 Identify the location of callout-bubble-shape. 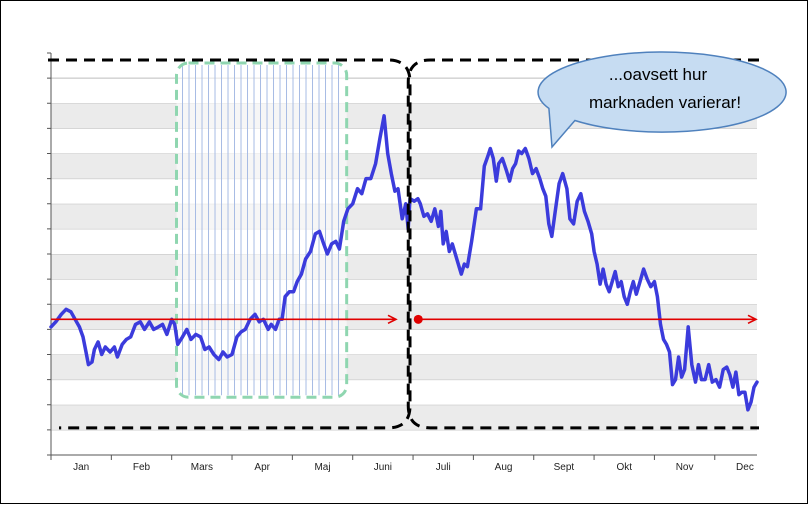
(662, 100).